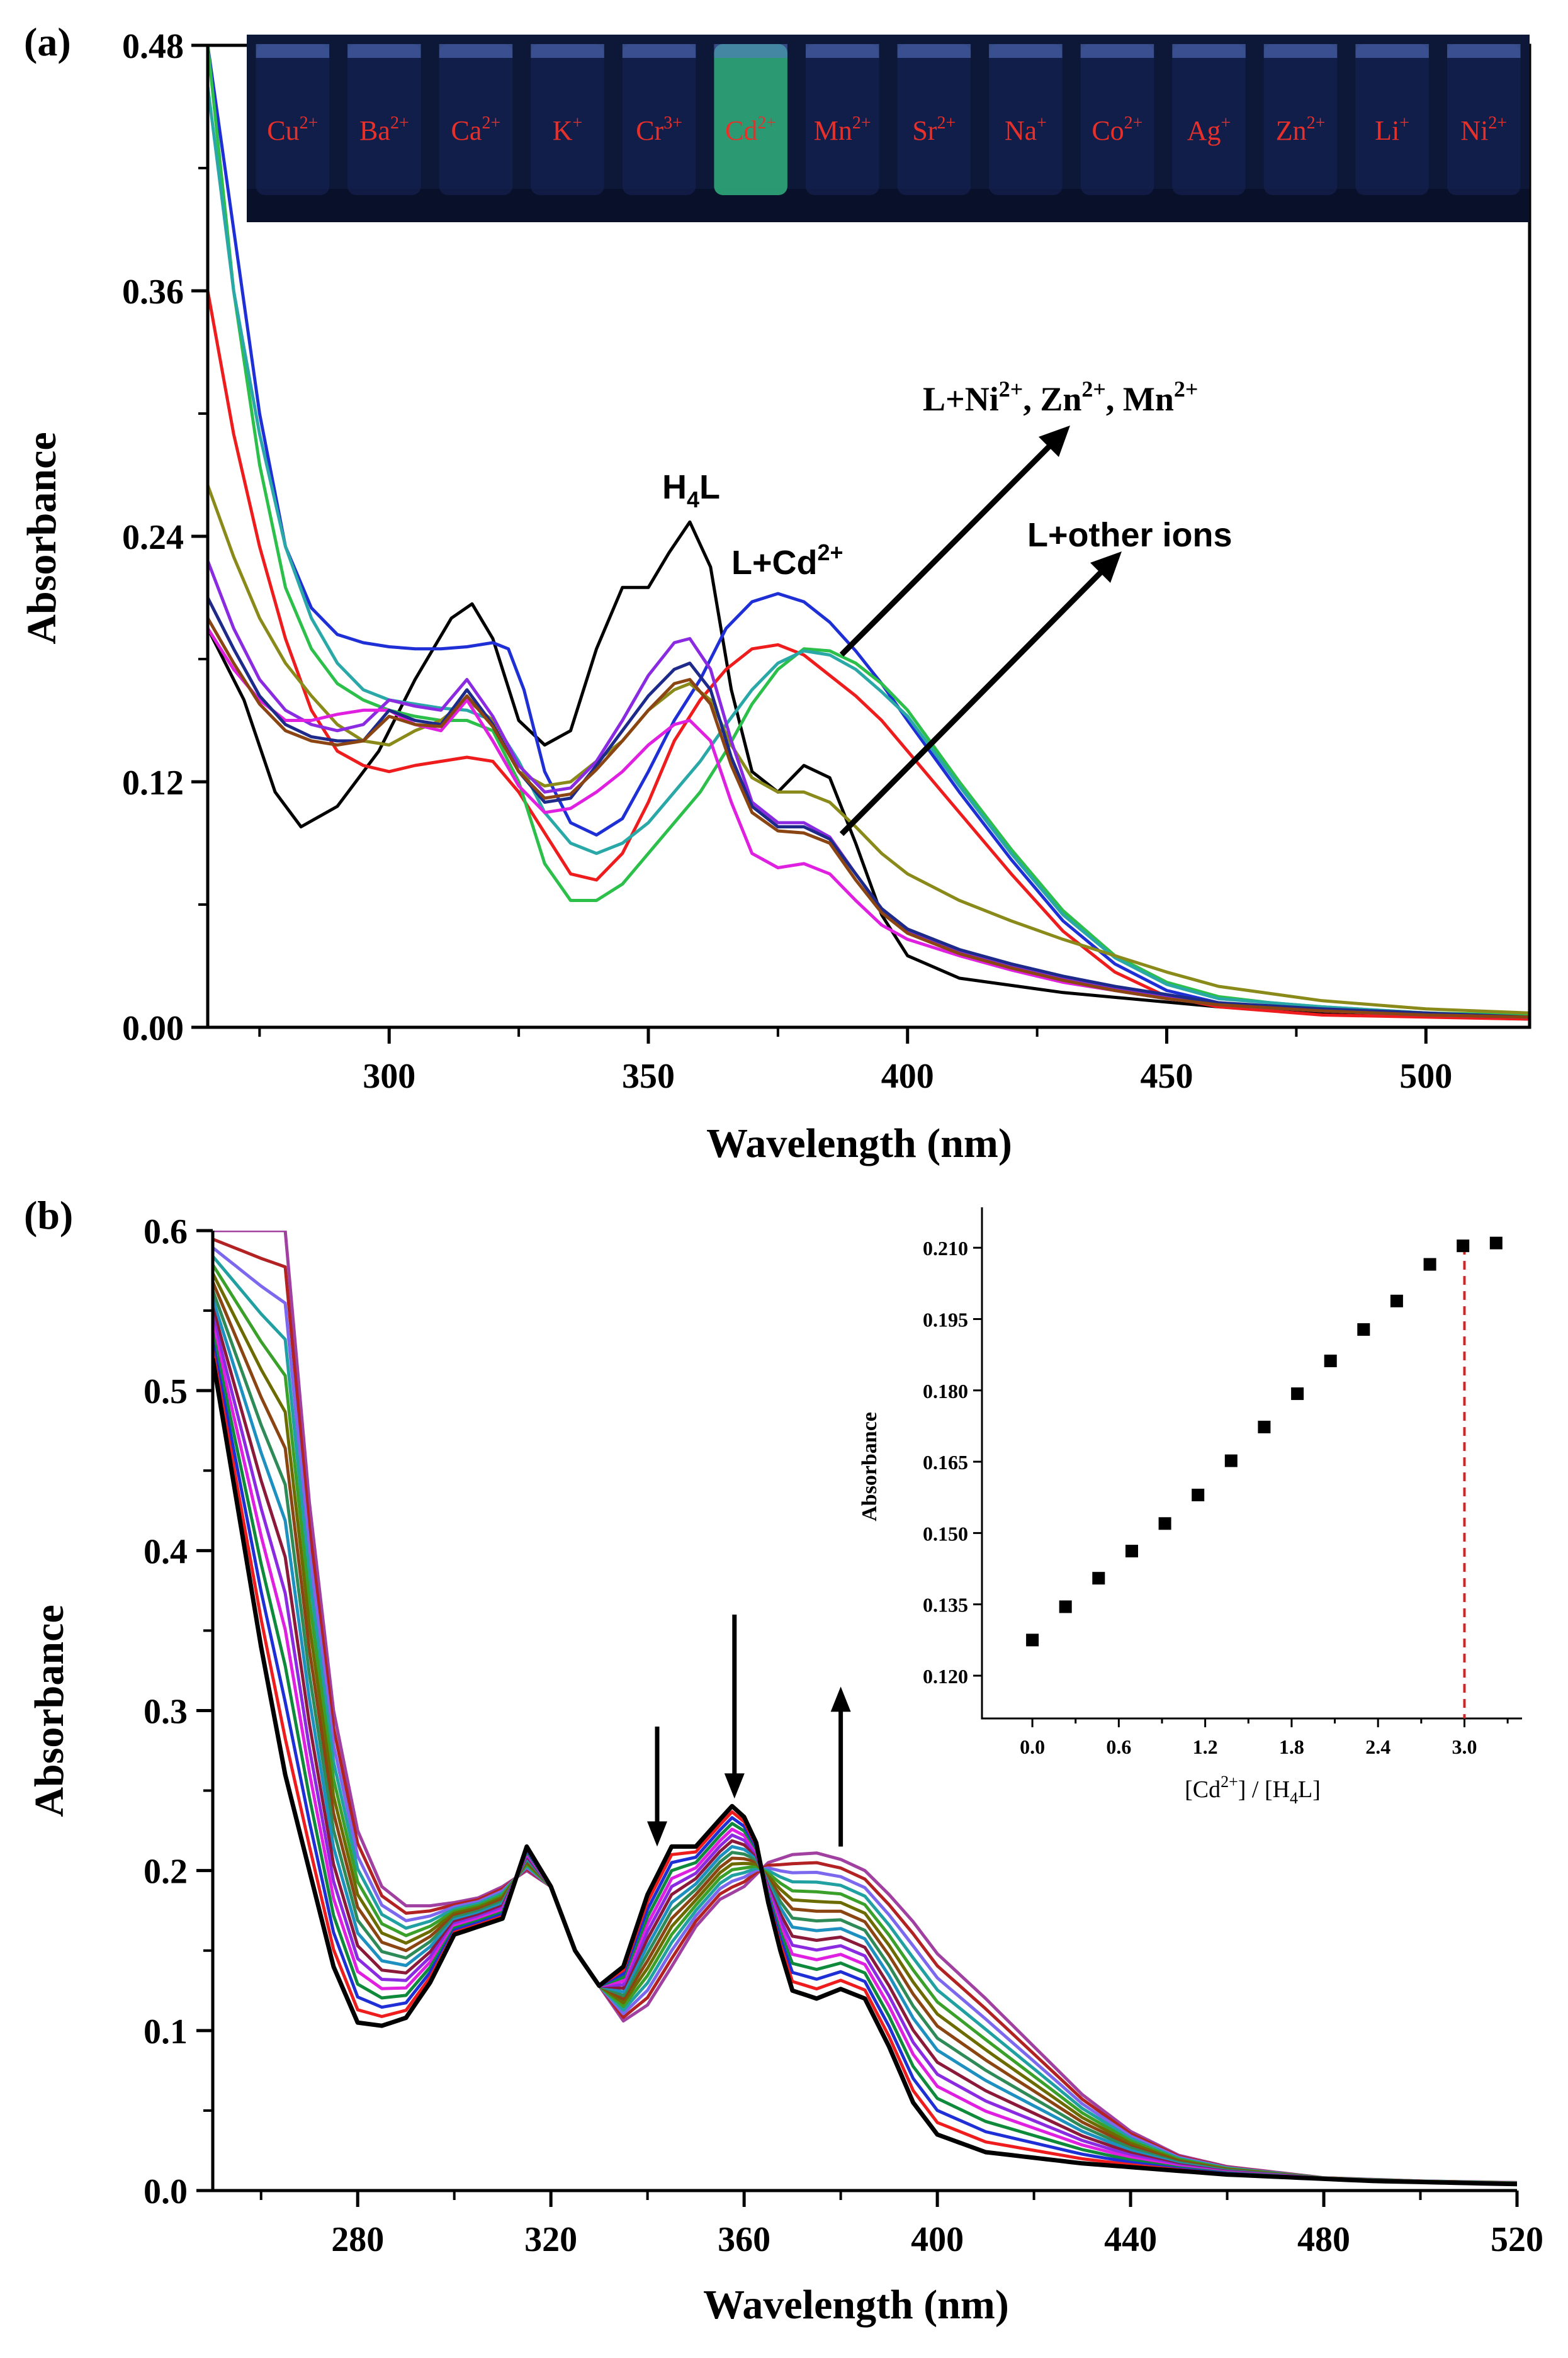 This screenshot has width=1568, height=2358. Describe the element at coordinates (946, 1248) in the screenshot. I see `inset-ytick-label: 0.210` at that location.